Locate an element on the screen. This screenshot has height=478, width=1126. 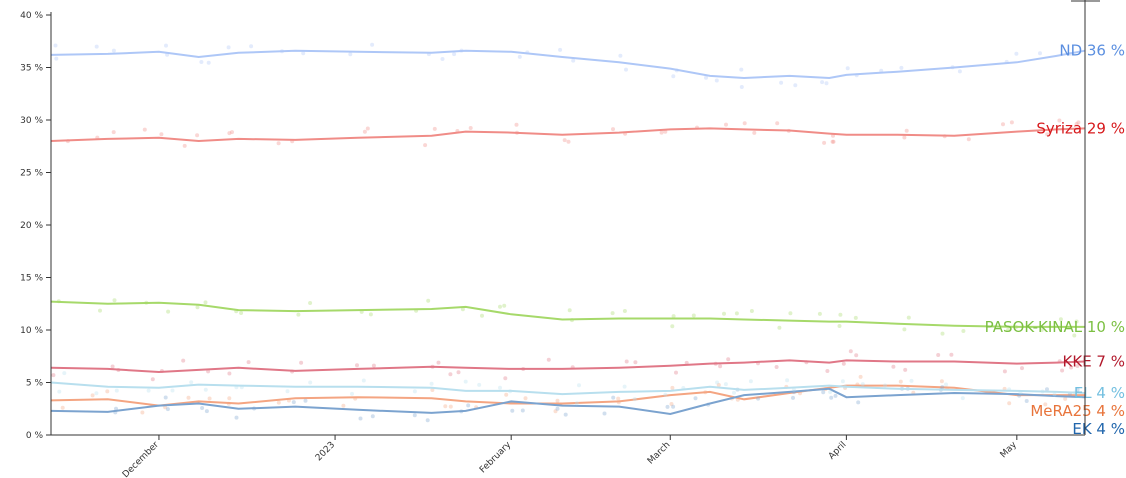
x-tick-label: March is located at coordinates (659, 453).